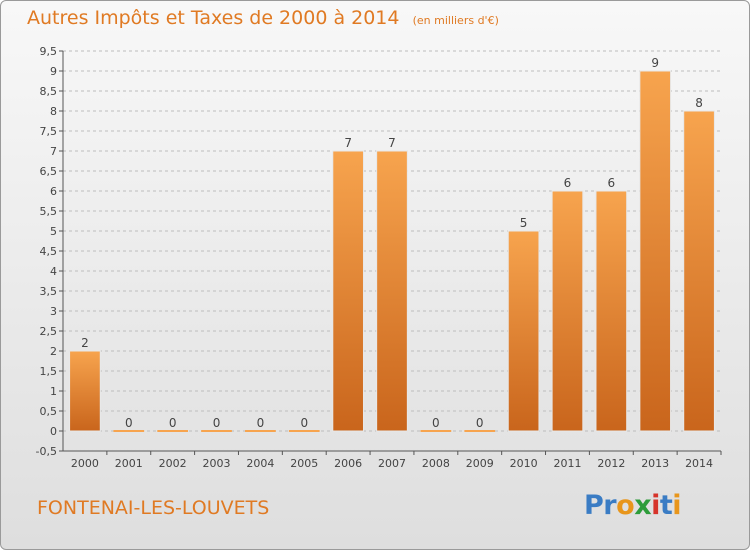  I want to click on data-label: 2, so click(85, 343).